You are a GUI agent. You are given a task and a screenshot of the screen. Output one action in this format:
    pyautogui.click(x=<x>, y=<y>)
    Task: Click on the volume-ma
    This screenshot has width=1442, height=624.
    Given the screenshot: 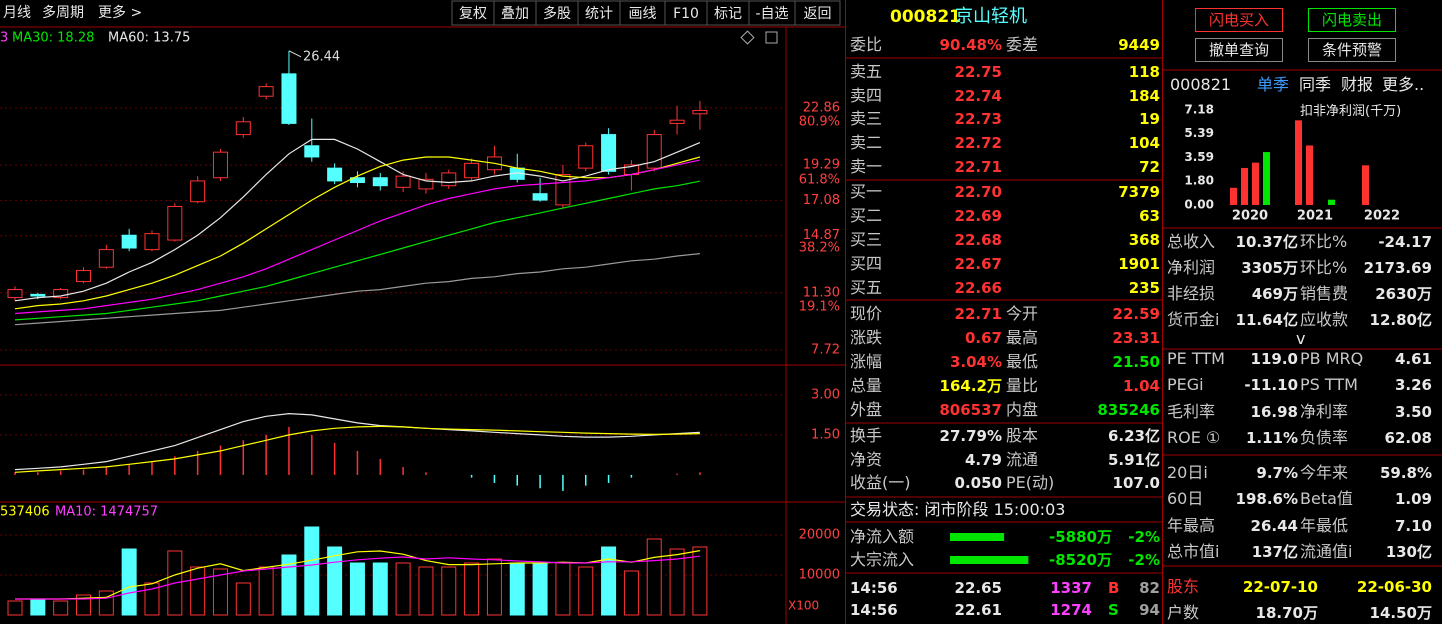 What is the action you would take?
    pyautogui.click(x=357, y=577)
    